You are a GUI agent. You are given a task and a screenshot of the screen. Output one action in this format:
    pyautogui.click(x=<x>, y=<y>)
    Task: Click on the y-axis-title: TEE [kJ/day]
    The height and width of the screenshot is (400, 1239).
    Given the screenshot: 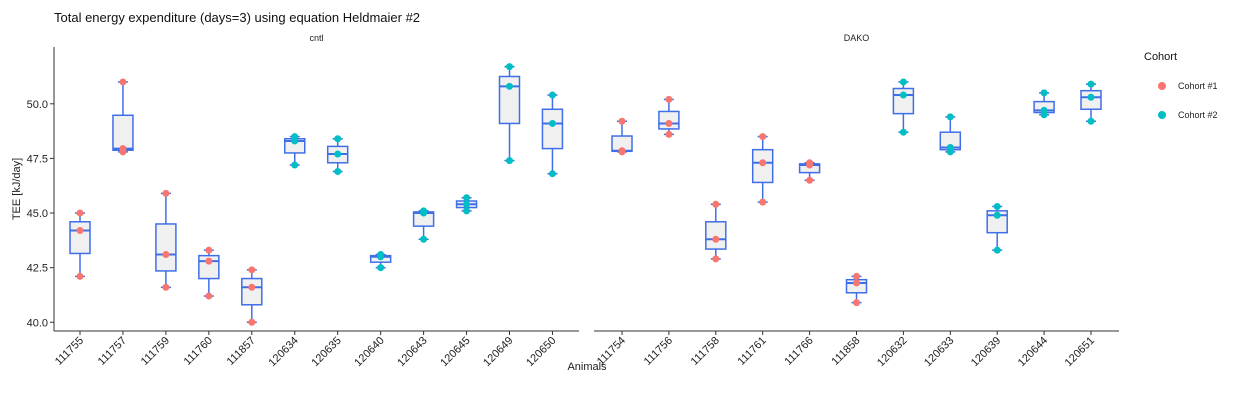 What is the action you would take?
    pyautogui.click(x=17, y=189)
    